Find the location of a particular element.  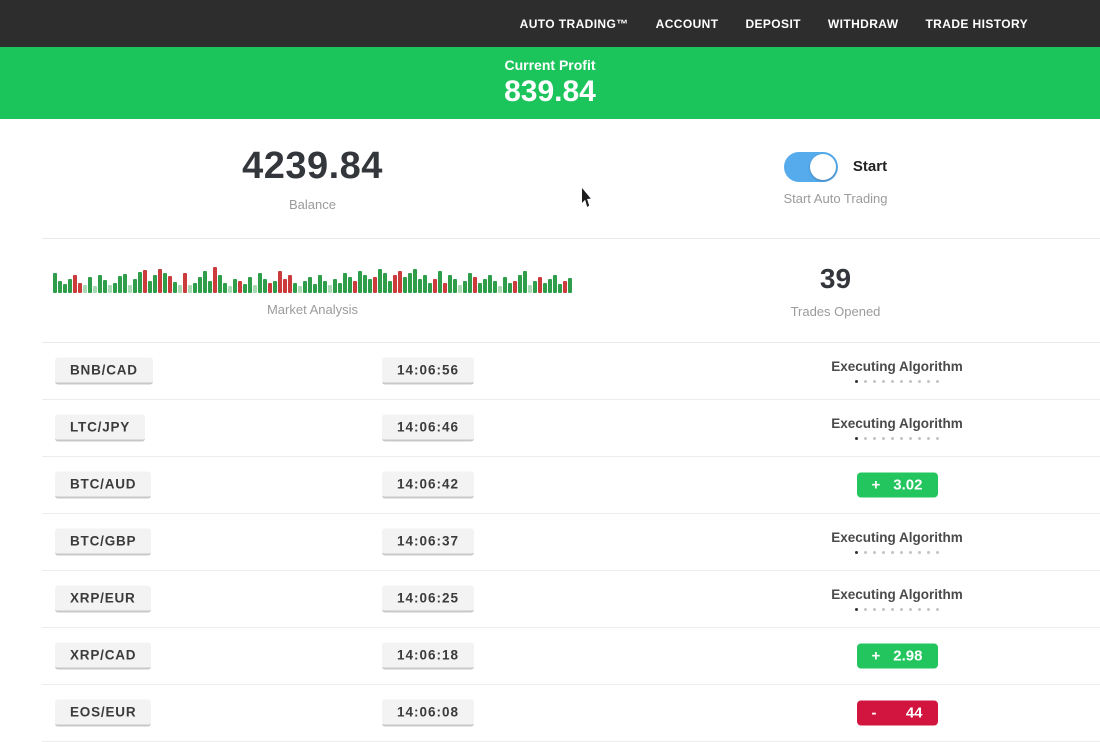

trade-status: - 44 is located at coordinates (897, 713).